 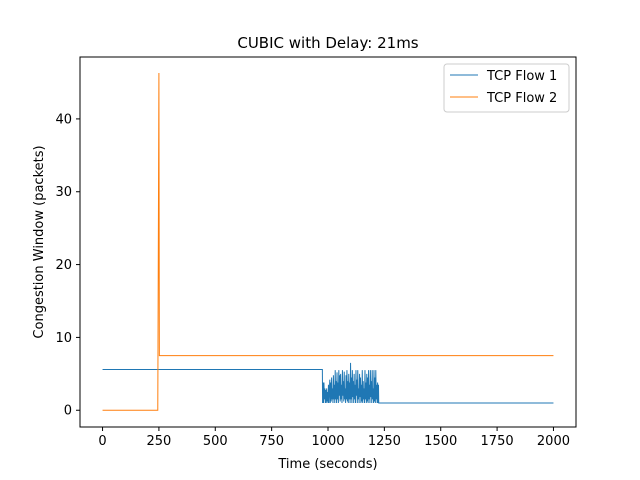 What do you see at coordinates (271, 441) in the screenshot?
I see `x-tick-label: 750` at bounding box center [271, 441].